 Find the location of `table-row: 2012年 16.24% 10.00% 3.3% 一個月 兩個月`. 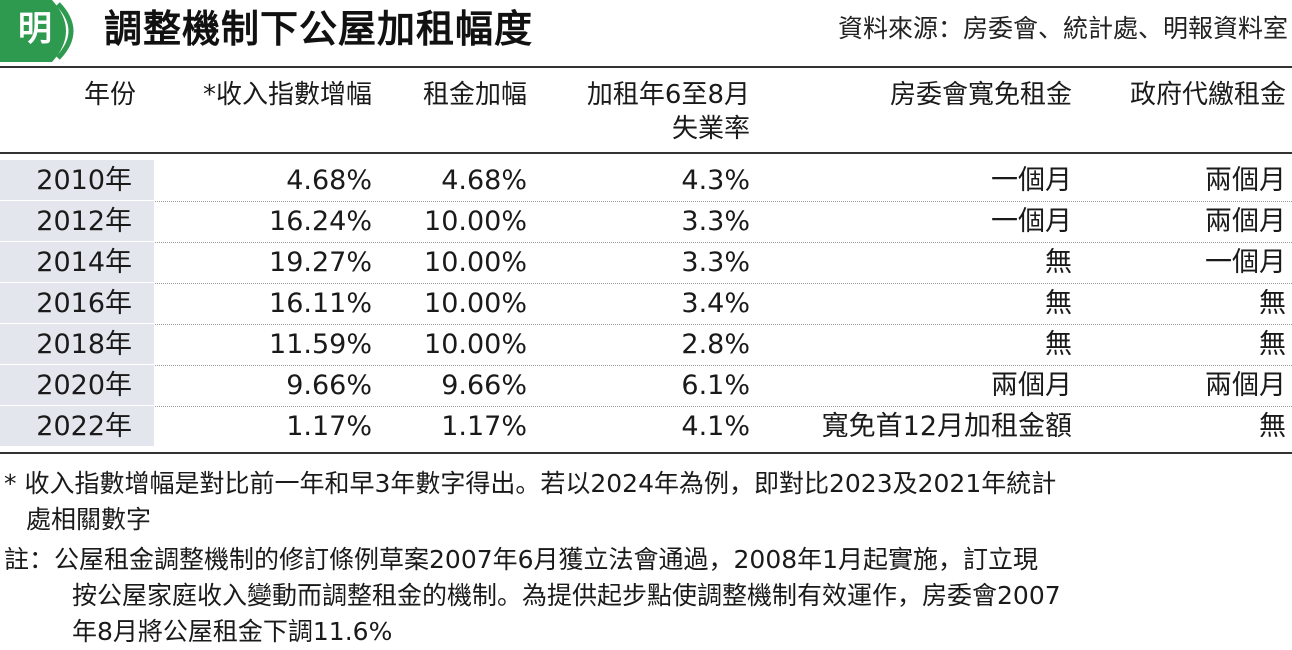

table-row: 2012年 16.24% 10.00% 3.3% 一個月 兩個月 is located at coordinates (646, 222).